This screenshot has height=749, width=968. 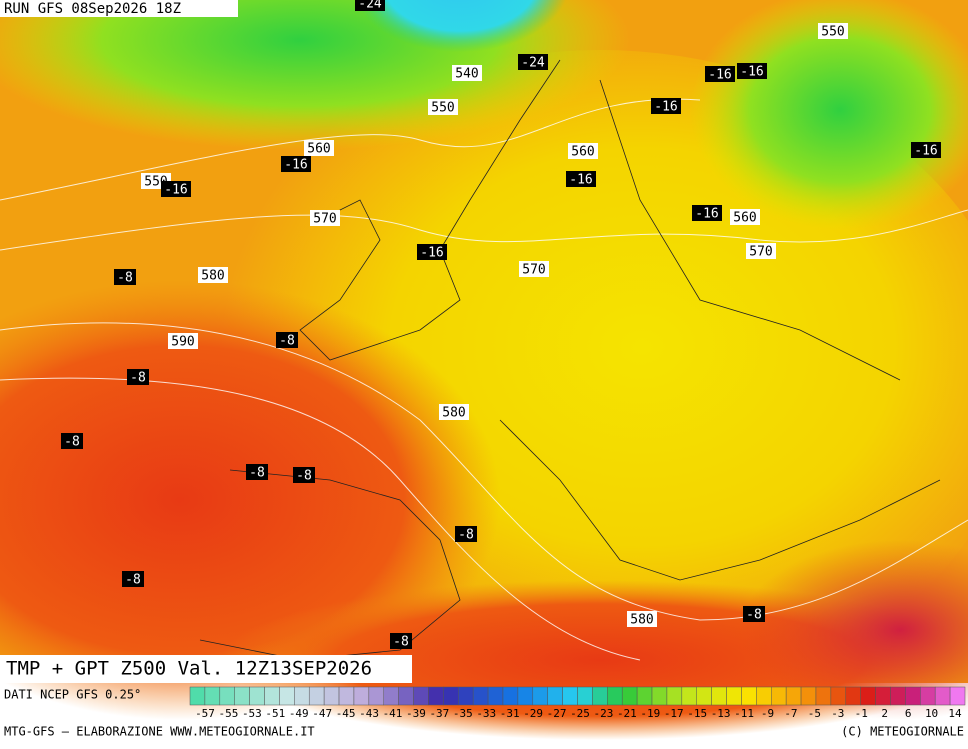 I want to click on header-box, so click(x=119, y=8).